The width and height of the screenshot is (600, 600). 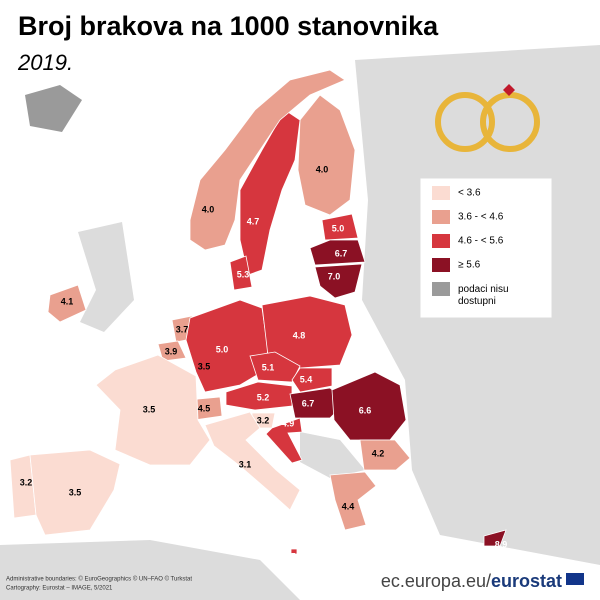 I want to click on subtitle: 2019., so click(x=45, y=62).